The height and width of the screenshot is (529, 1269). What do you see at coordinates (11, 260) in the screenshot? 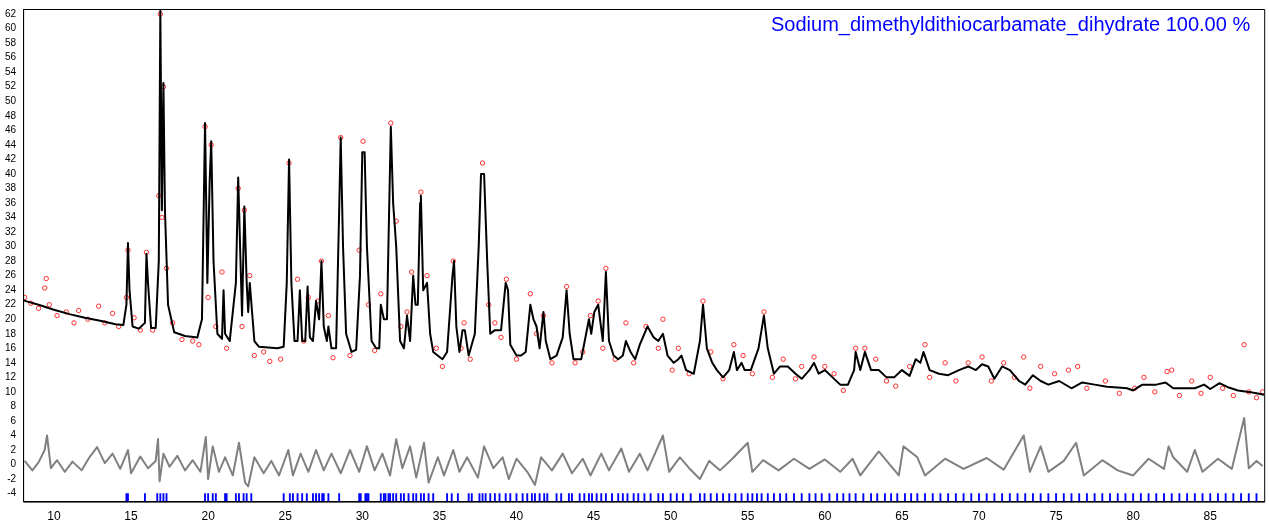
I see `y-tick-label: 28` at bounding box center [11, 260].